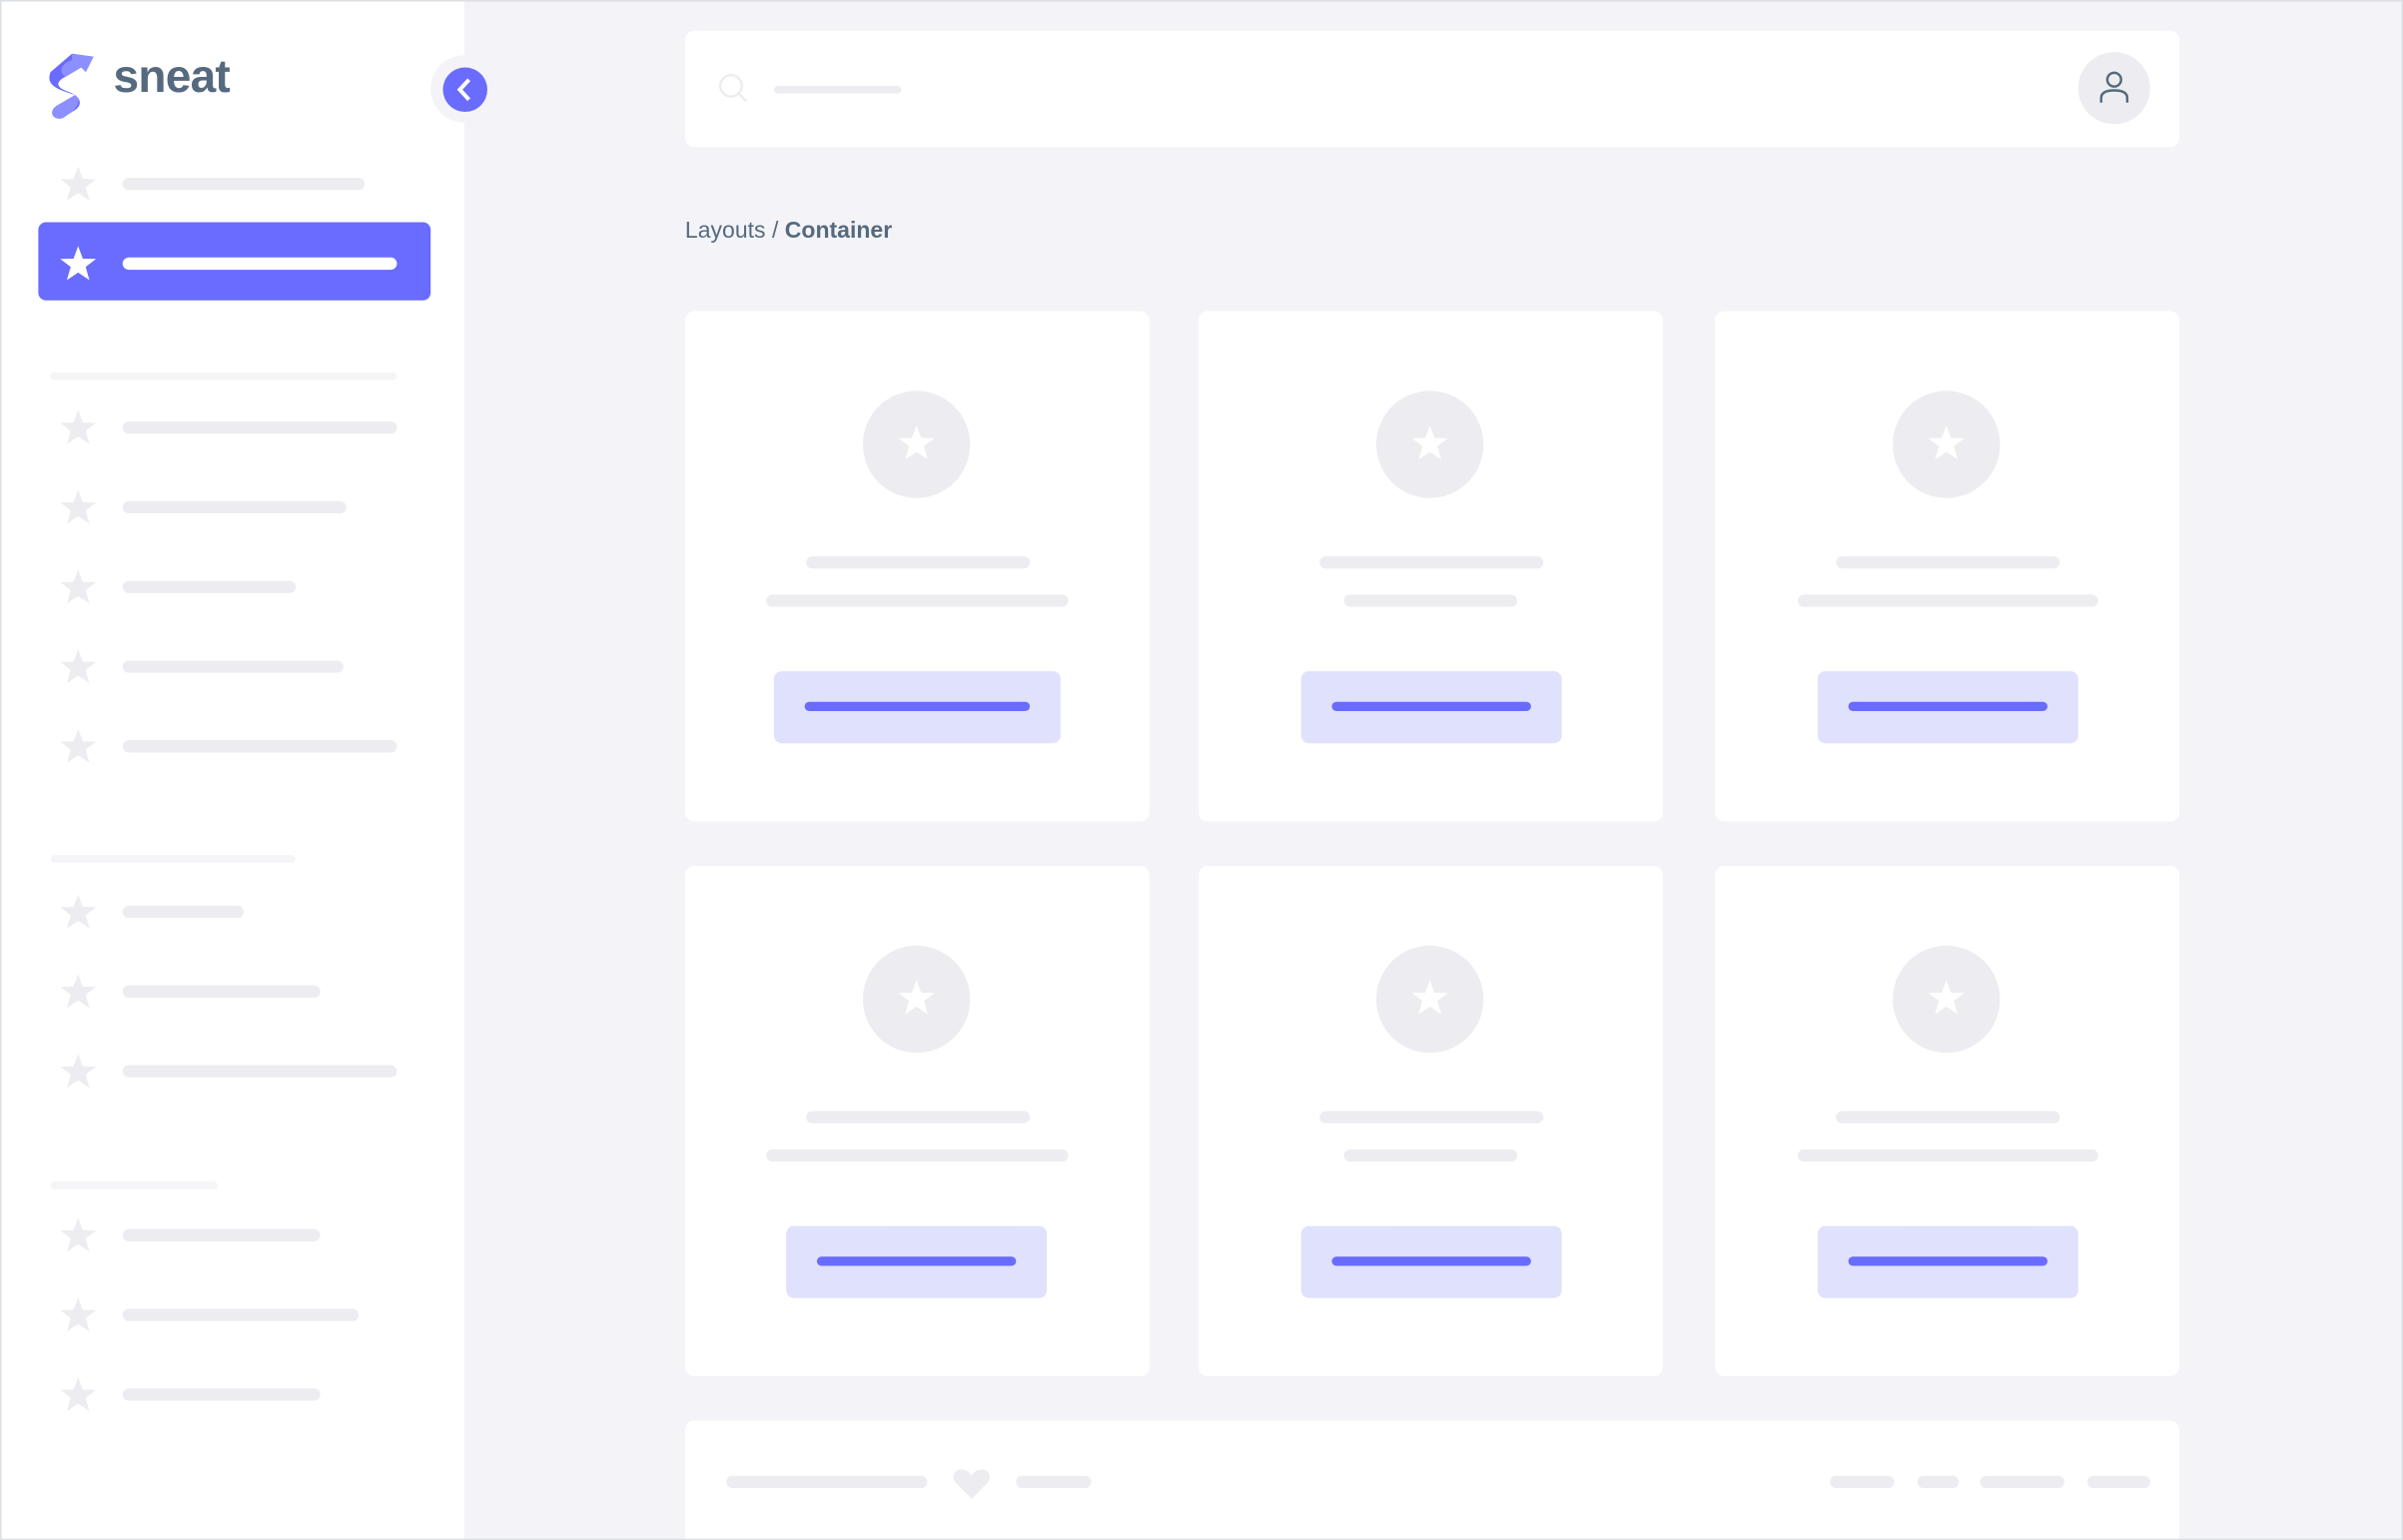 This screenshot has width=2403, height=1540. What do you see at coordinates (74, 85) in the screenshot?
I see `logo-icon` at bounding box center [74, 85].